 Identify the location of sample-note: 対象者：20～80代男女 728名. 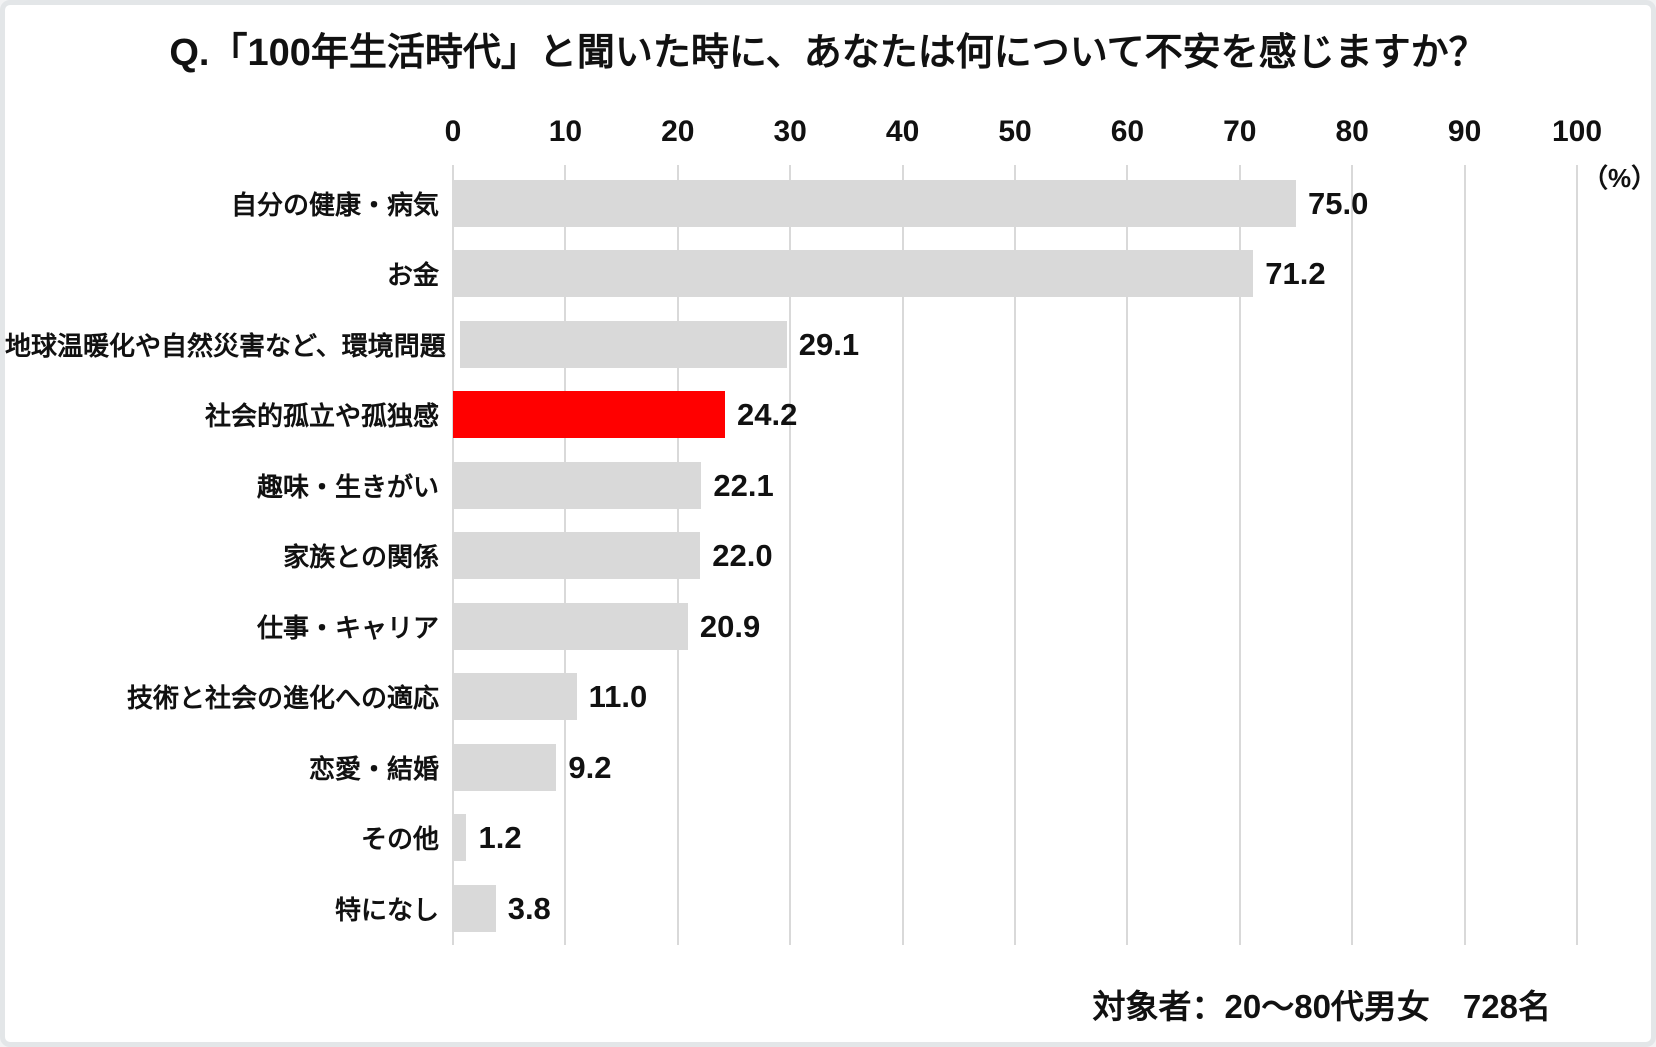
(1321, 1006).